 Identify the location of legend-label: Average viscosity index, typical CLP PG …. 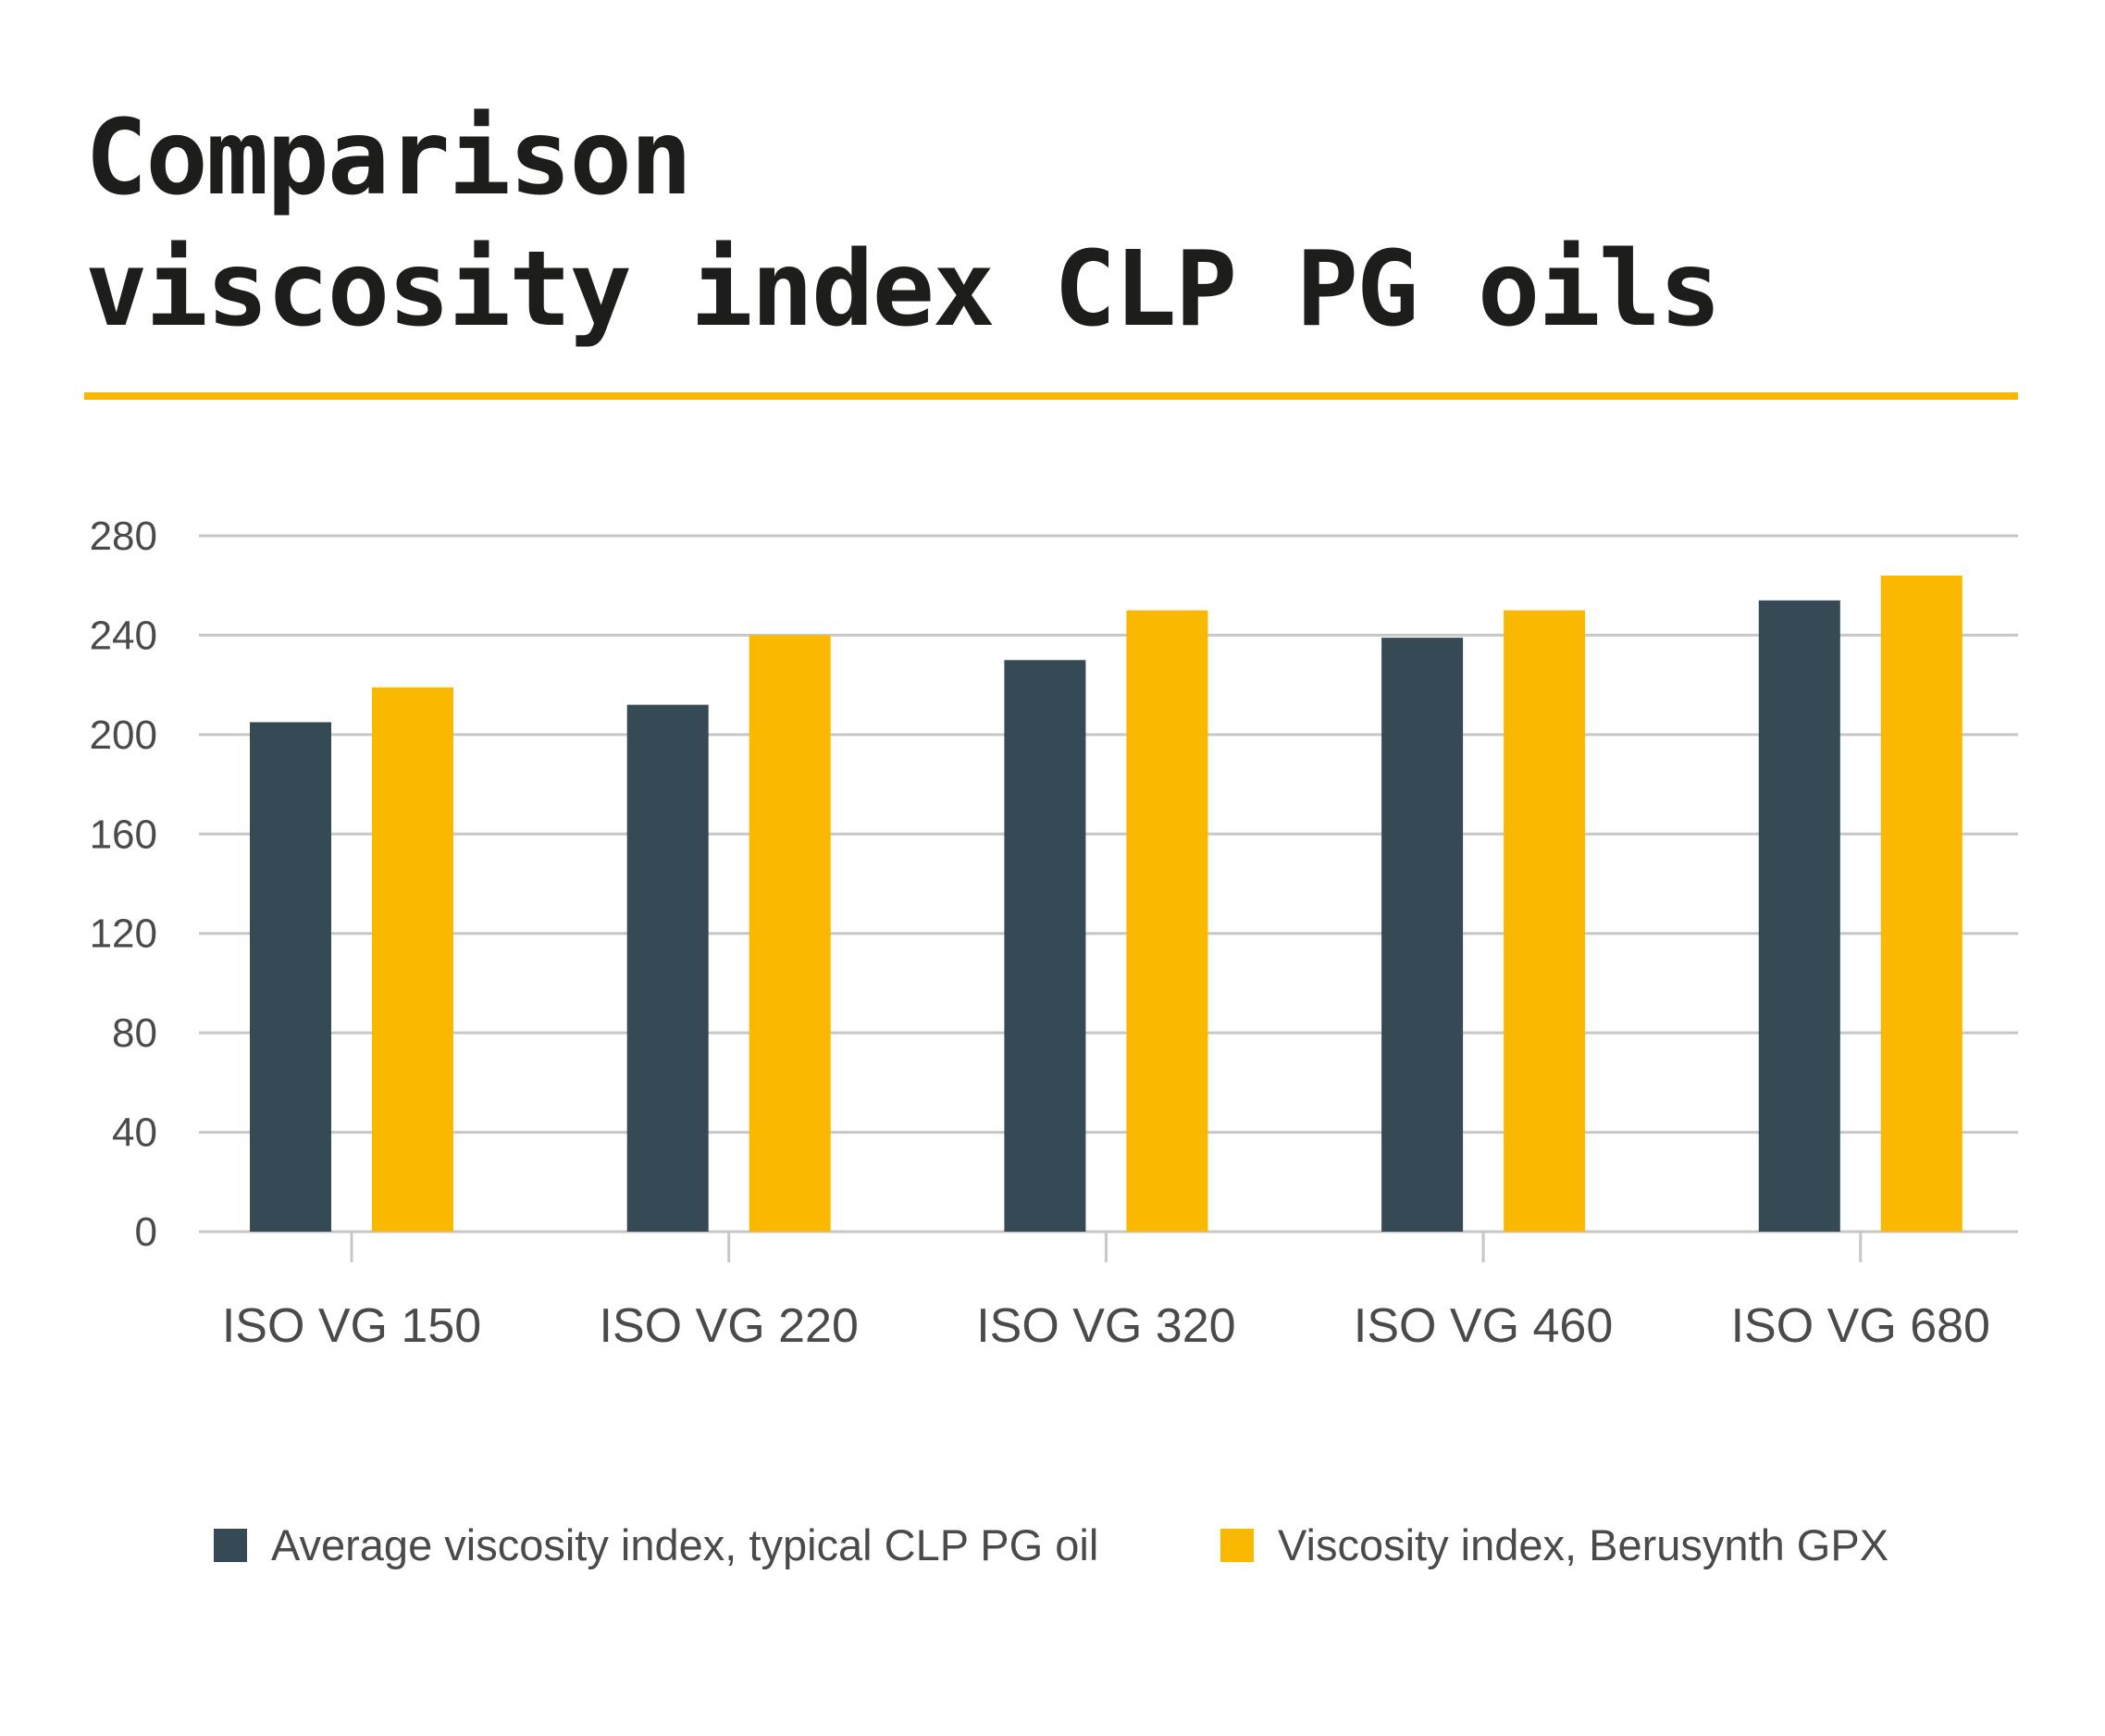
(685, 1544).